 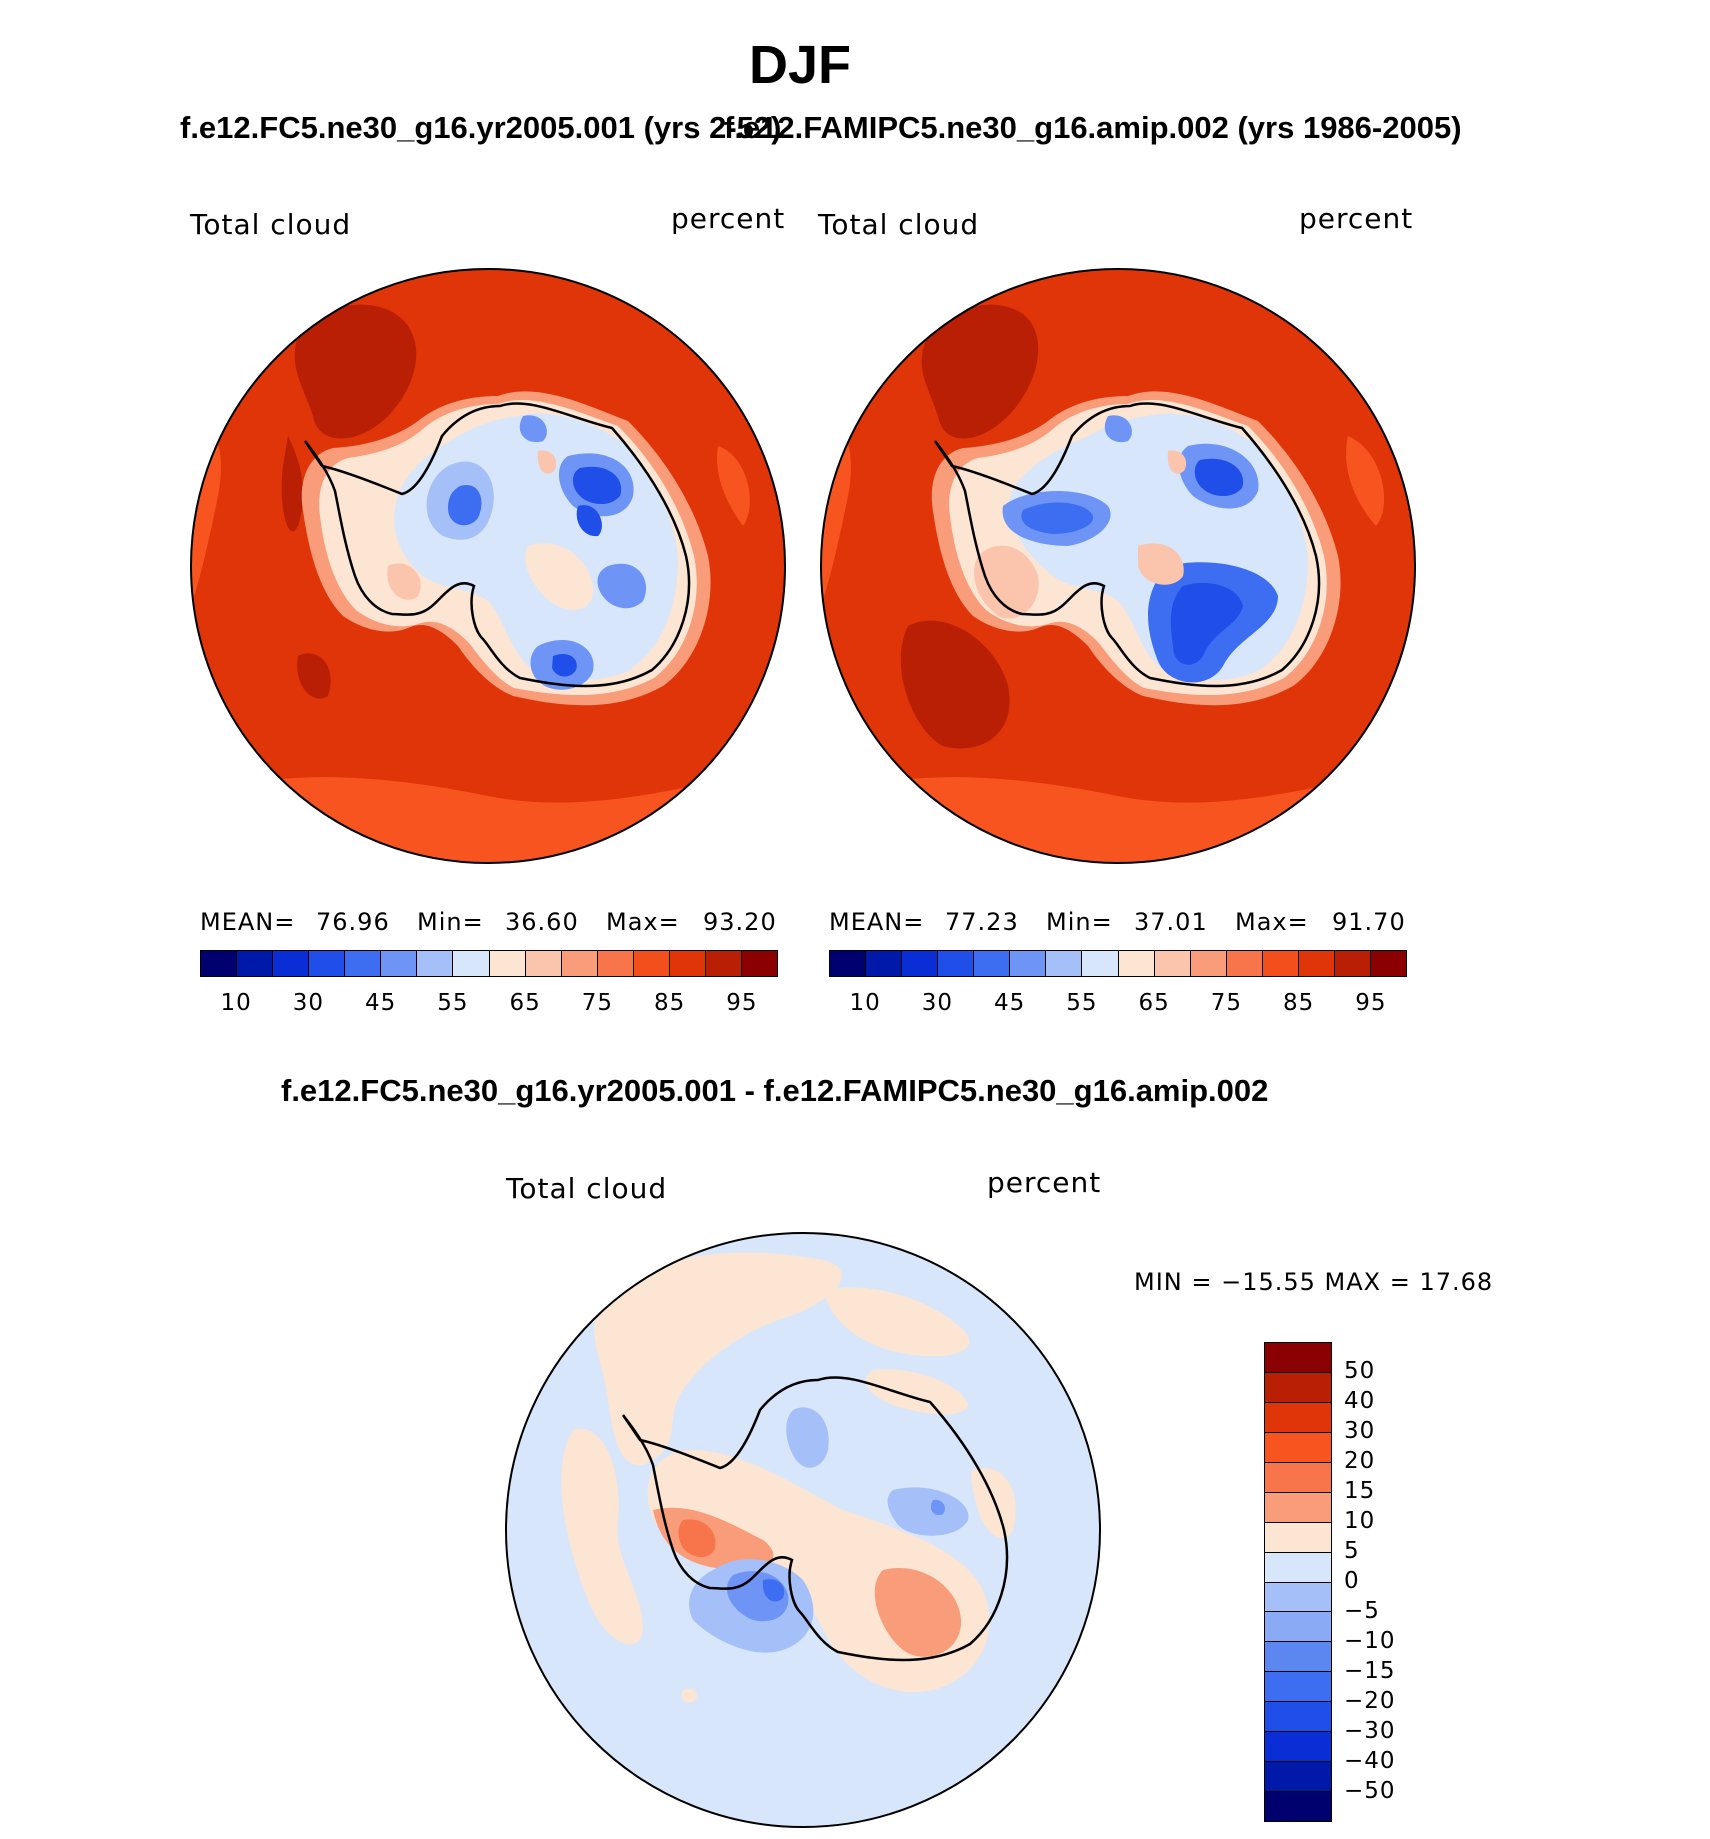 I want to click on panel-2-units-label: percent, so click(x=1356, y=218).